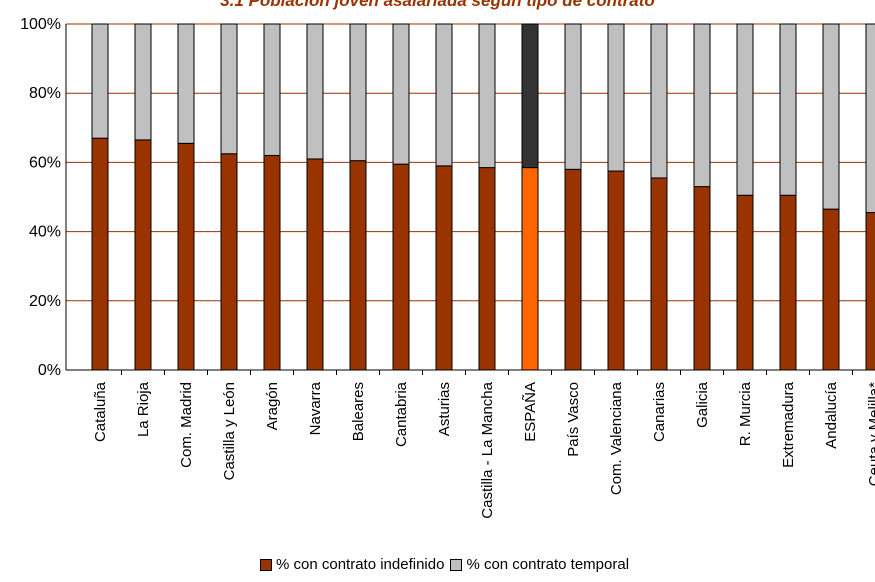  What do you see at coordinates (49, 370) in the screenshot?
I see `y-tick-label: 0%` at bounding box center [49, 370].